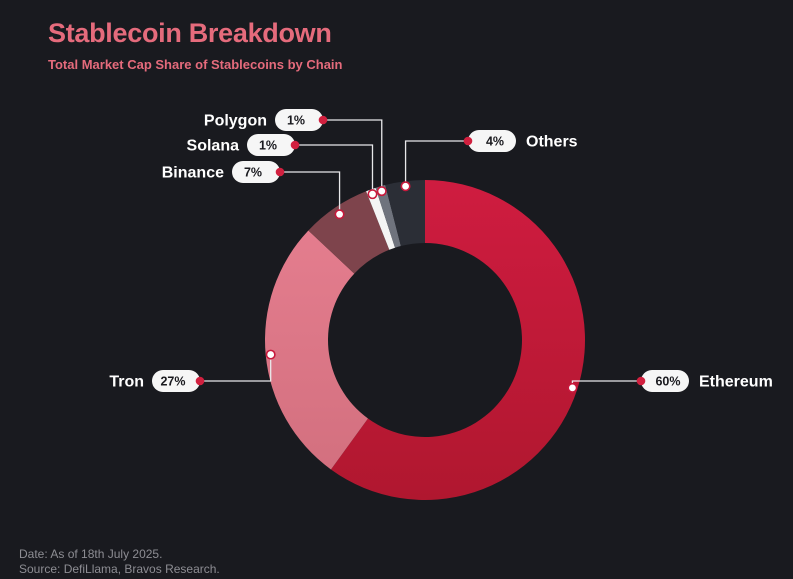 Image resolution: width=793 pixels, height=579 pixels. What do you see at coordinates (91, 554) in the screenshot?
I see `footer-date: Date: As of 18th July 2025.` at bounding box center [91, 554].